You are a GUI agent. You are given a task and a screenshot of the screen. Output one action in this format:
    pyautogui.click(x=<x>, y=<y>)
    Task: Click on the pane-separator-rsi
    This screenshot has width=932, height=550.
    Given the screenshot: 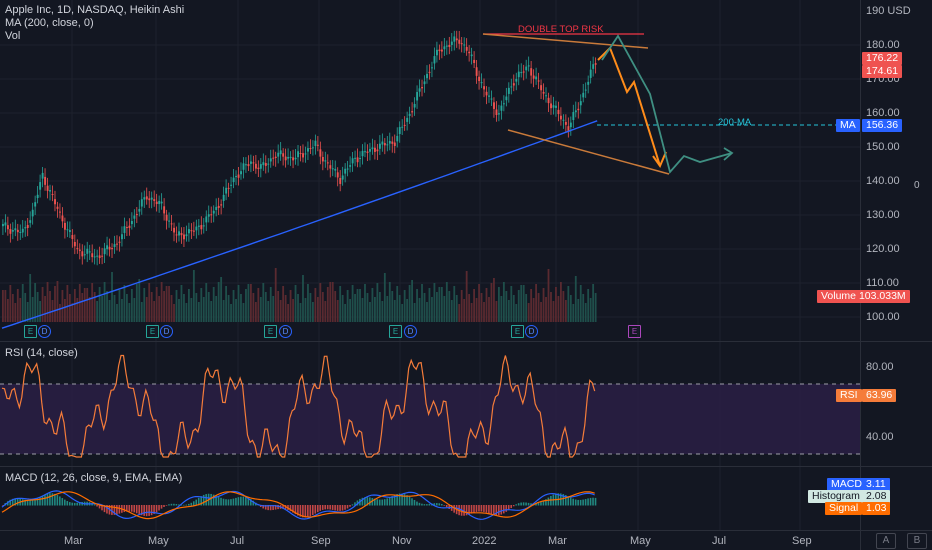 What is the action you would take?
    pyautogui.click(x=466, y=341)
    